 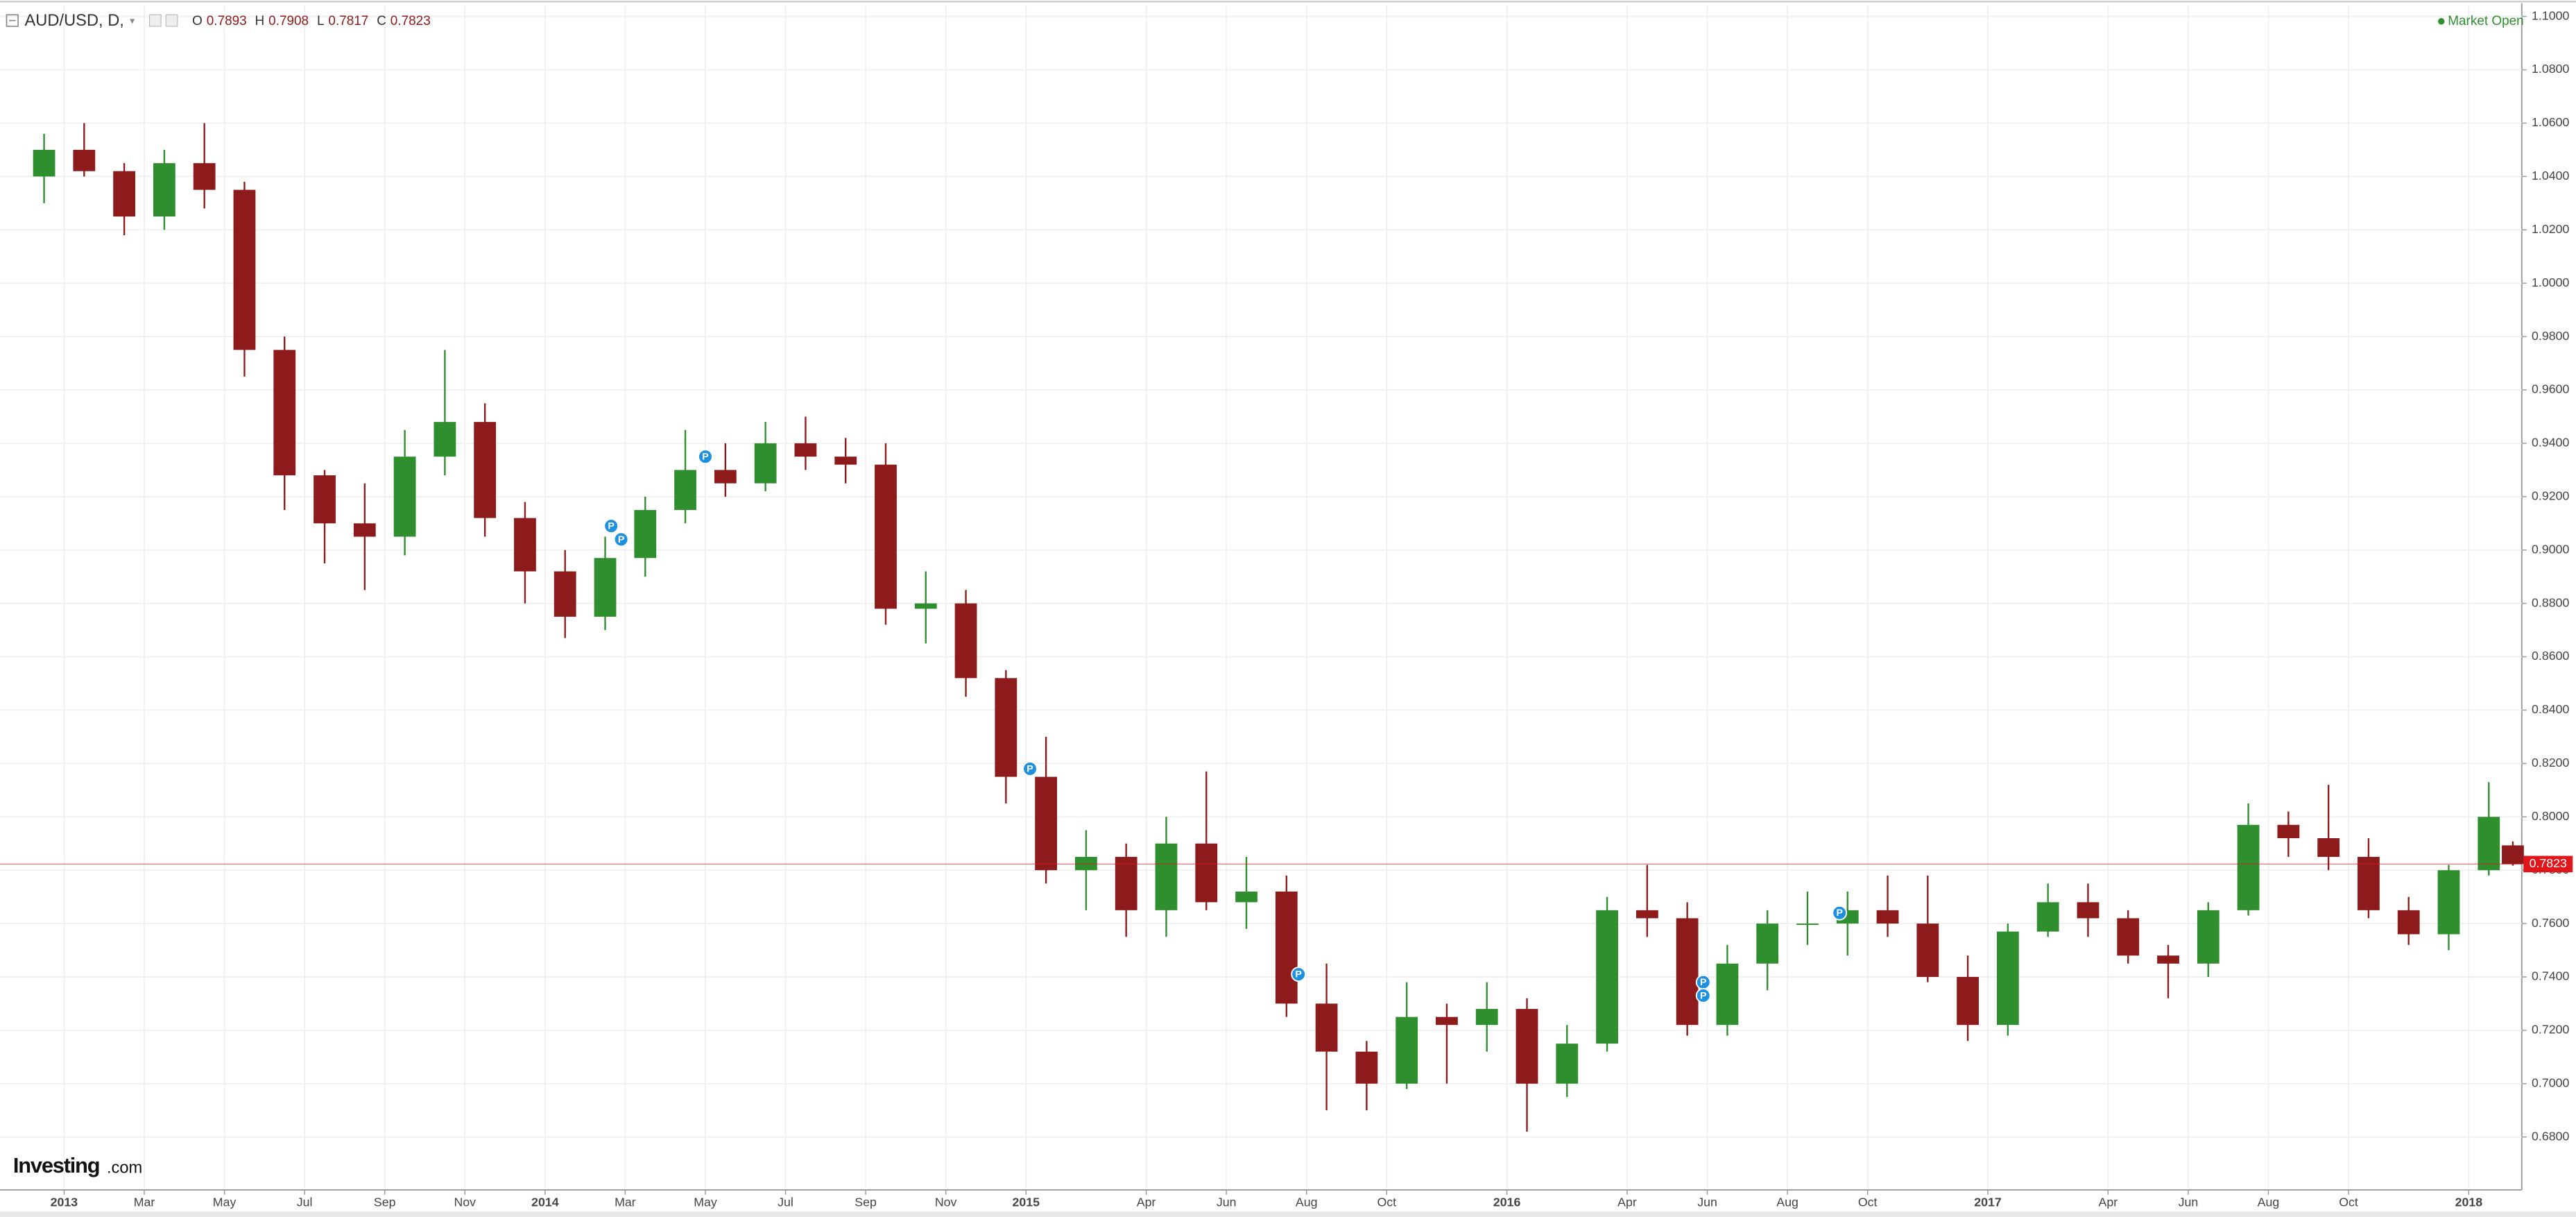 I want to click on x-tick-label: 2018, so click(x=2469, y=1202).